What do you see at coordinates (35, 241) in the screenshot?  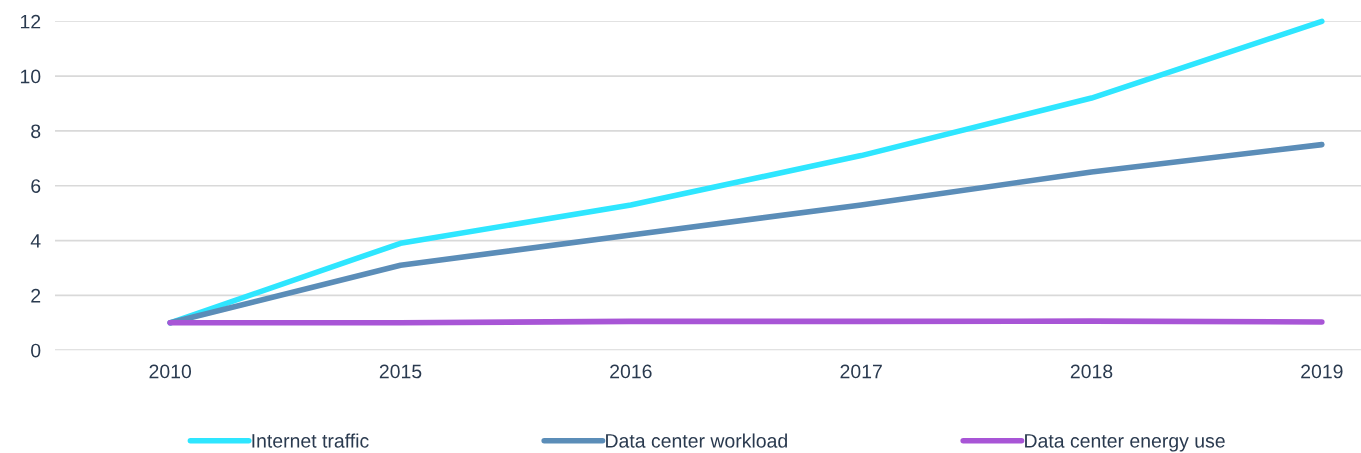 I see `y-tick-label: 4` at bounding box center [35, 241].